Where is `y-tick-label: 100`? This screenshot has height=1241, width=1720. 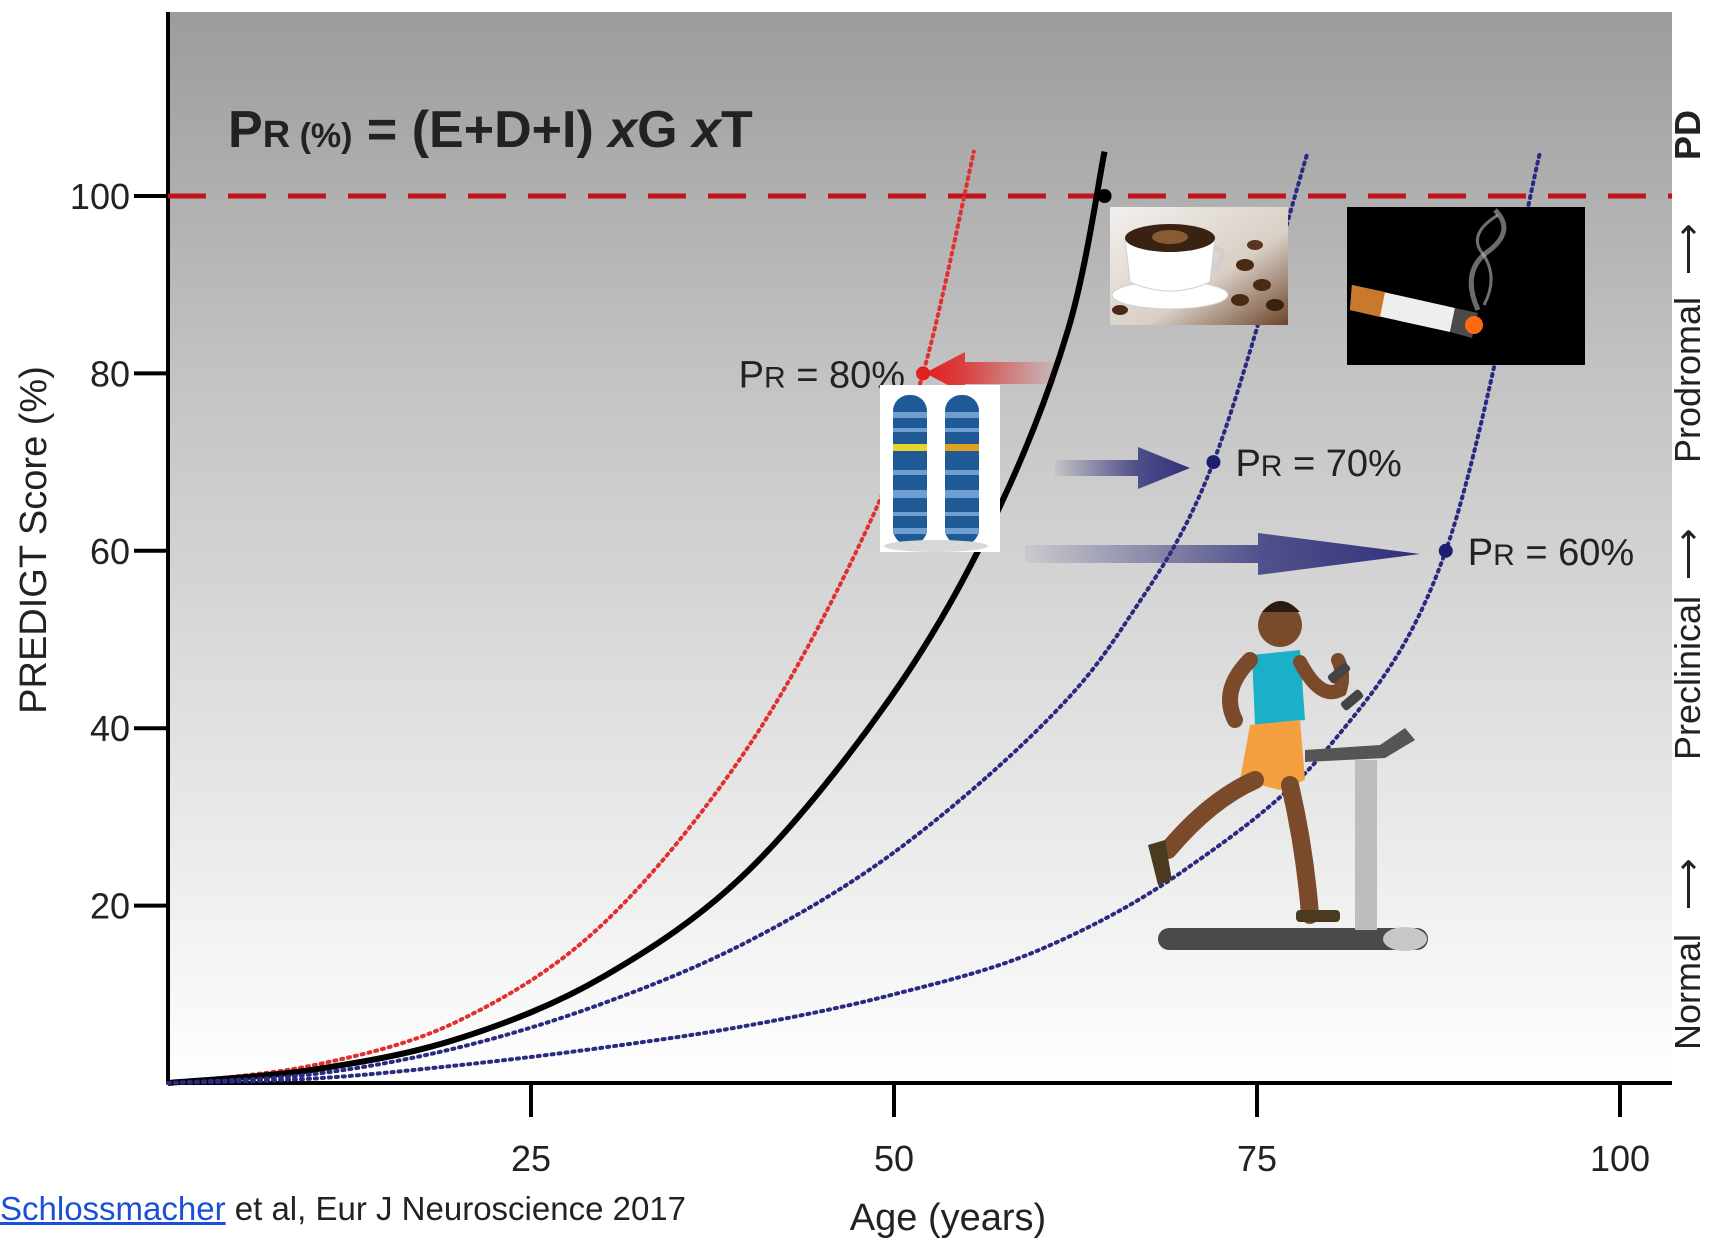 y-tick-label: 100 is located at coordinates (100, 196).